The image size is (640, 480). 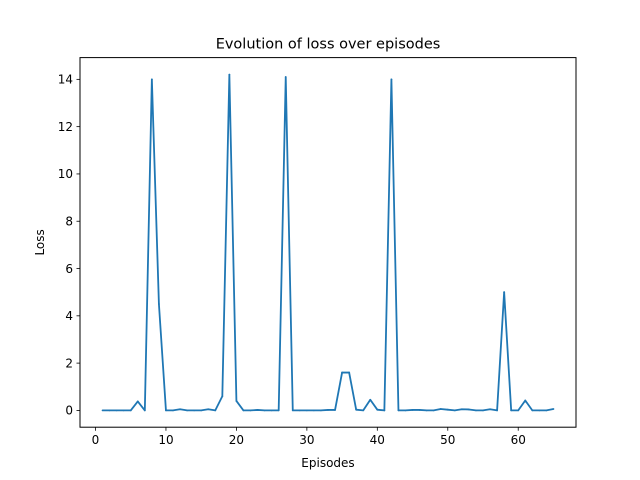 I want to click on x-axis-label: Episodes, so click(x=327, y=463).